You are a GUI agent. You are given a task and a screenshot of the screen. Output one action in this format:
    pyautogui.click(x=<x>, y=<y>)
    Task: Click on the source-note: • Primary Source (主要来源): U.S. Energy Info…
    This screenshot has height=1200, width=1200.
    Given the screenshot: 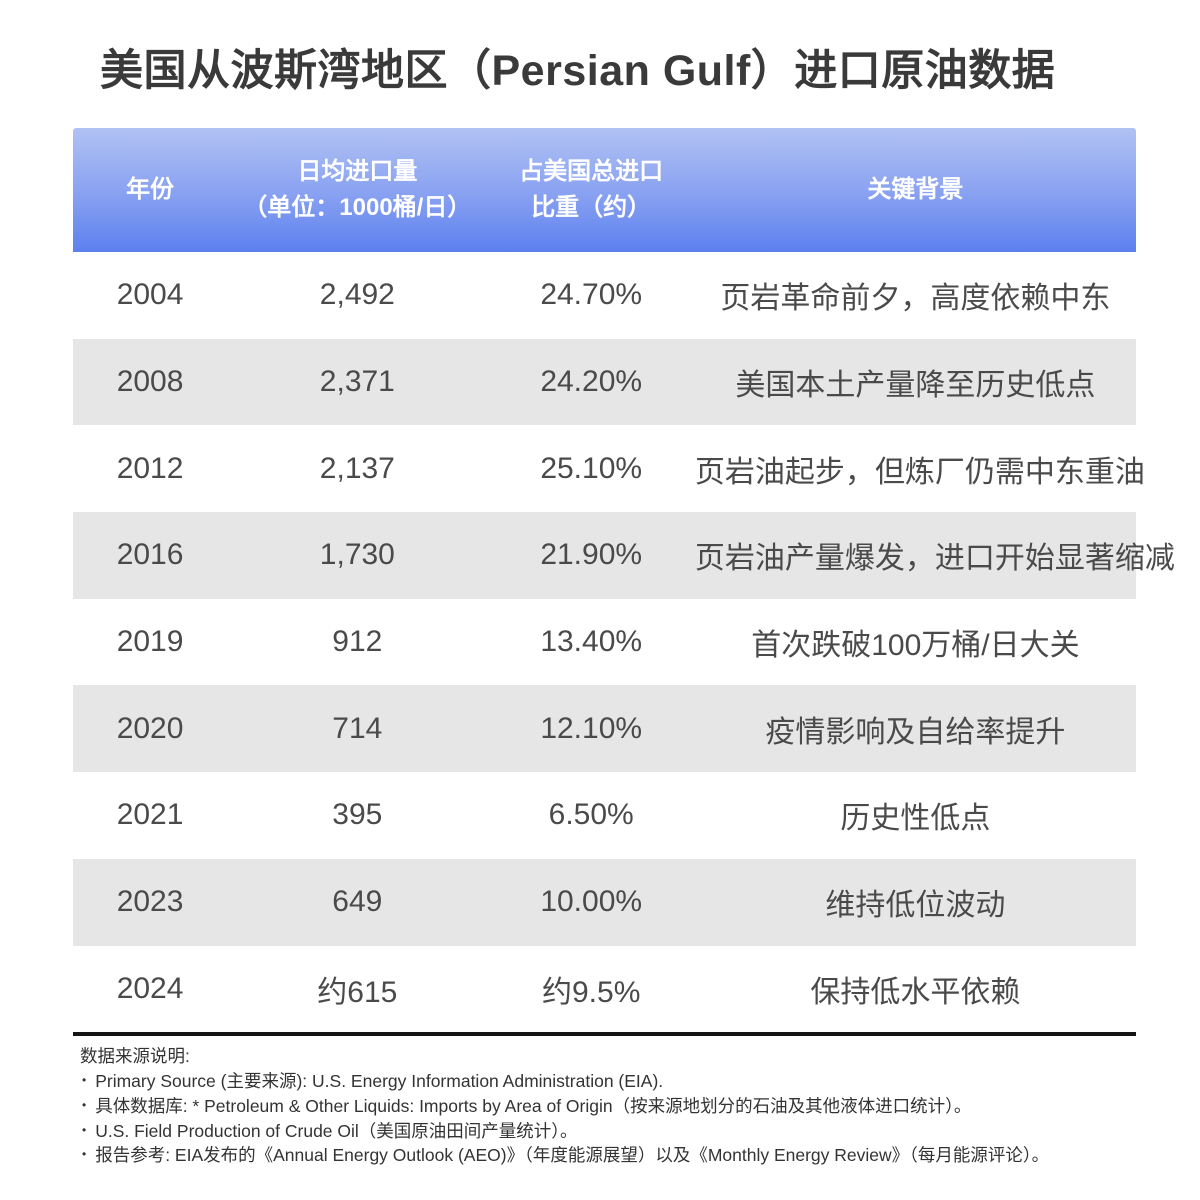 What is the action you would take?
    pyautogui.click(x=615, y=1081)
    